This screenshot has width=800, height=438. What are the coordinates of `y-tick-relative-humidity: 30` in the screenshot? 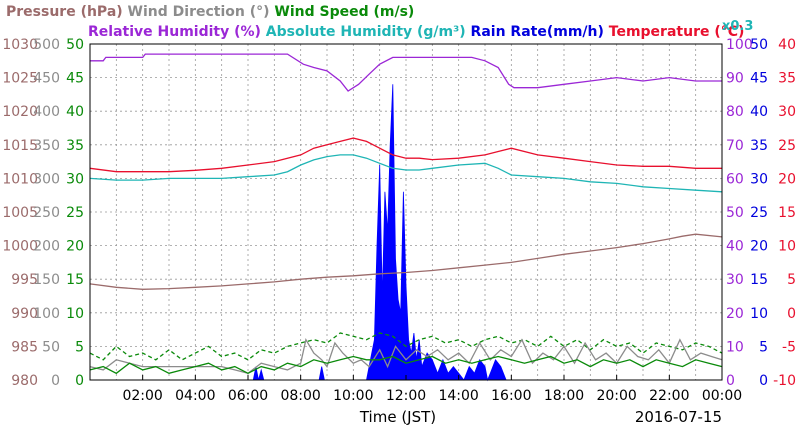 It's located at (735, 280).